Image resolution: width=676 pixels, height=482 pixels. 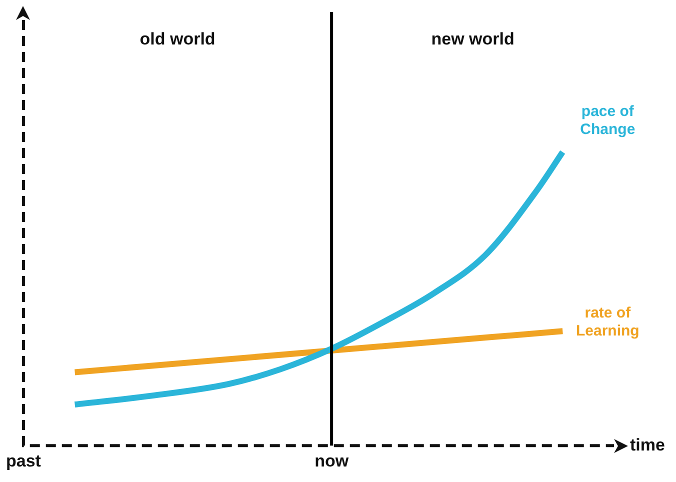 I want to click on x-tick-label: past, so click(x=24, y=460).